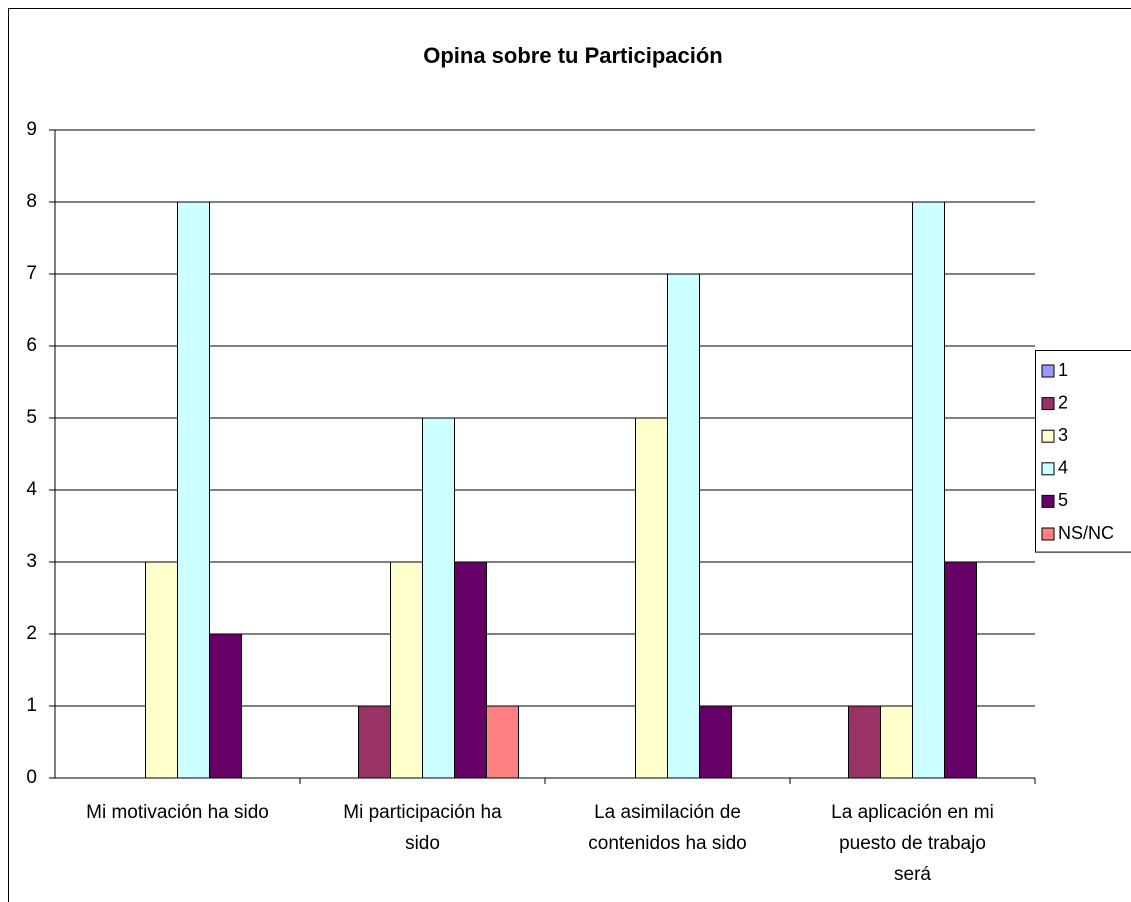 The width and height of the screenshot is (1131, 902). What do you see at coordinates (31, 201) in the screenshot?
I see `y-tick-label: 8` at bounding box center [31, 201].